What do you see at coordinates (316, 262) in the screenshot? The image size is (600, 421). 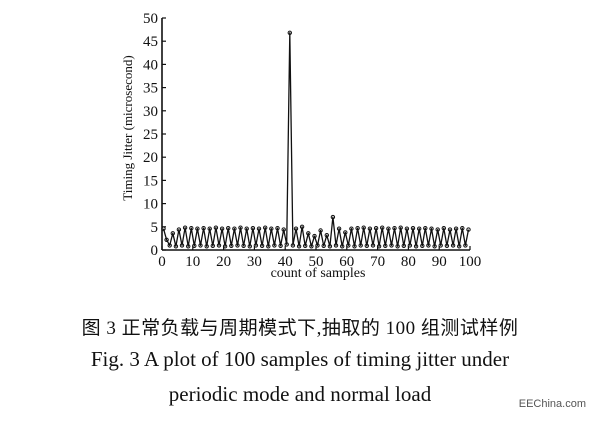 I see `x-tick-label: 50` at bounding box center [316, 262].